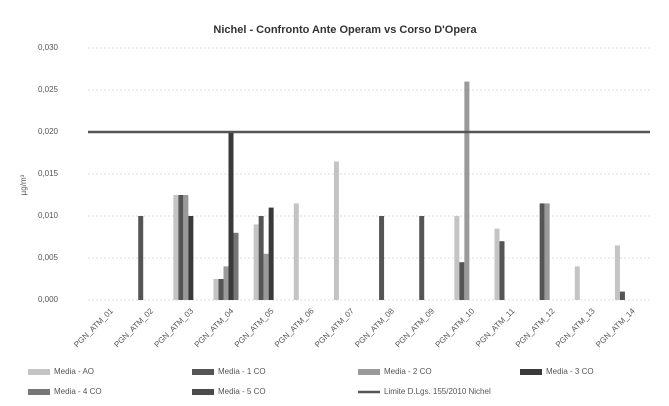 This screenshot has height=406, width=669. What do you see at coordinates (575, 327) in the screenshot?
I see `x-tick-label: PGN_ATM_13` at bounding box center [575, 327].